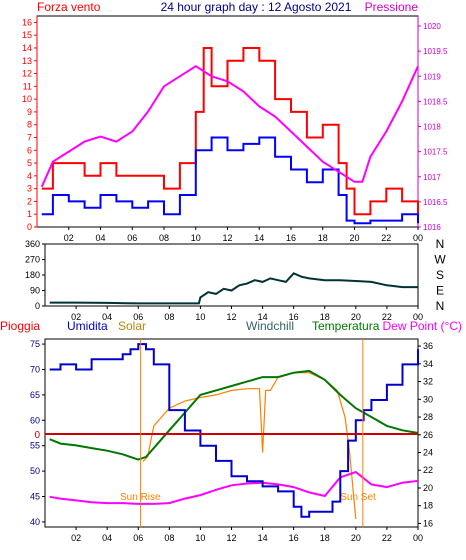 This screenshot has height=560, width=466. I want to click on chart-title: 24 hour graph day : 12 Agosto 2021, so click(256, 7).